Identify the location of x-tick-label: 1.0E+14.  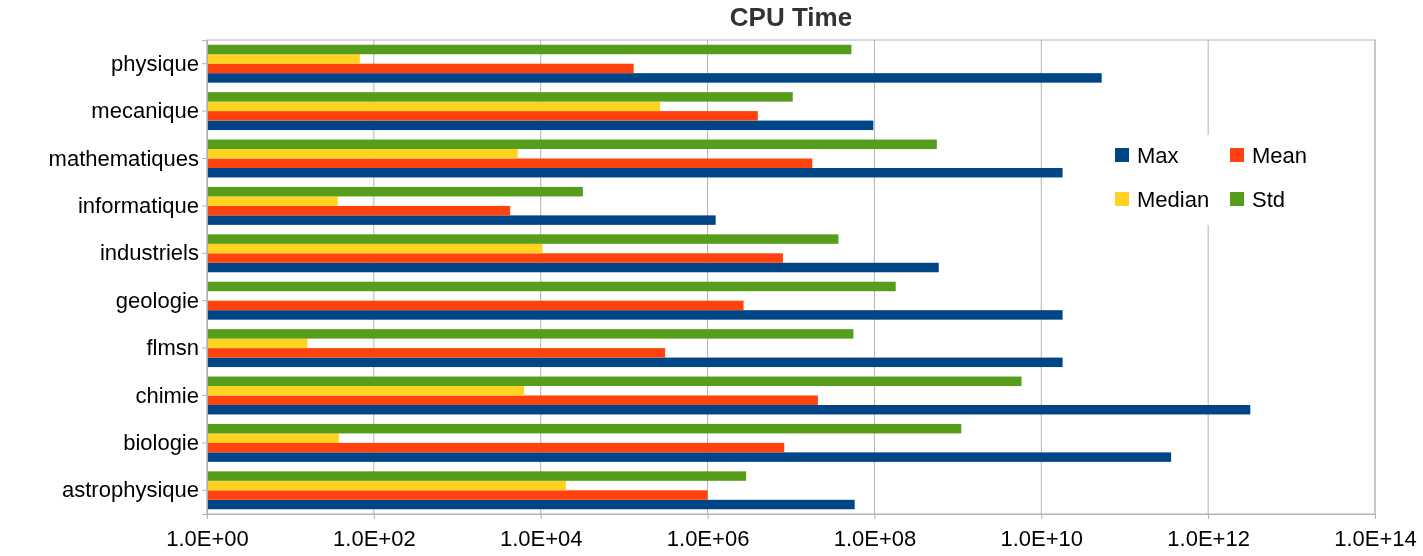
(1375, 539).